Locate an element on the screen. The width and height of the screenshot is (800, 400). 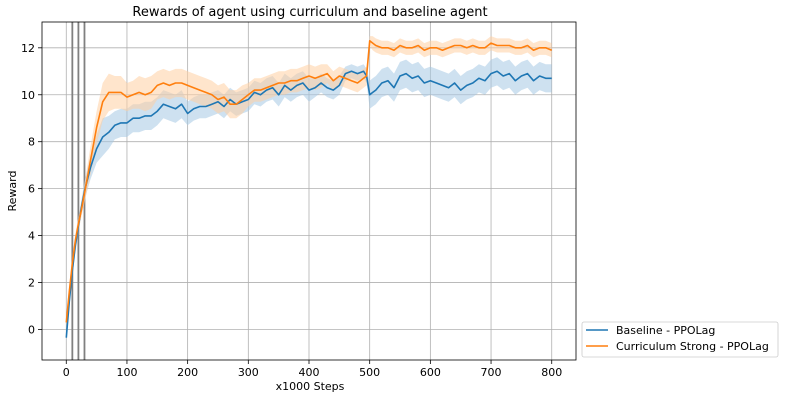
x-tick-label: 700 is located at coordinates (491, 372).